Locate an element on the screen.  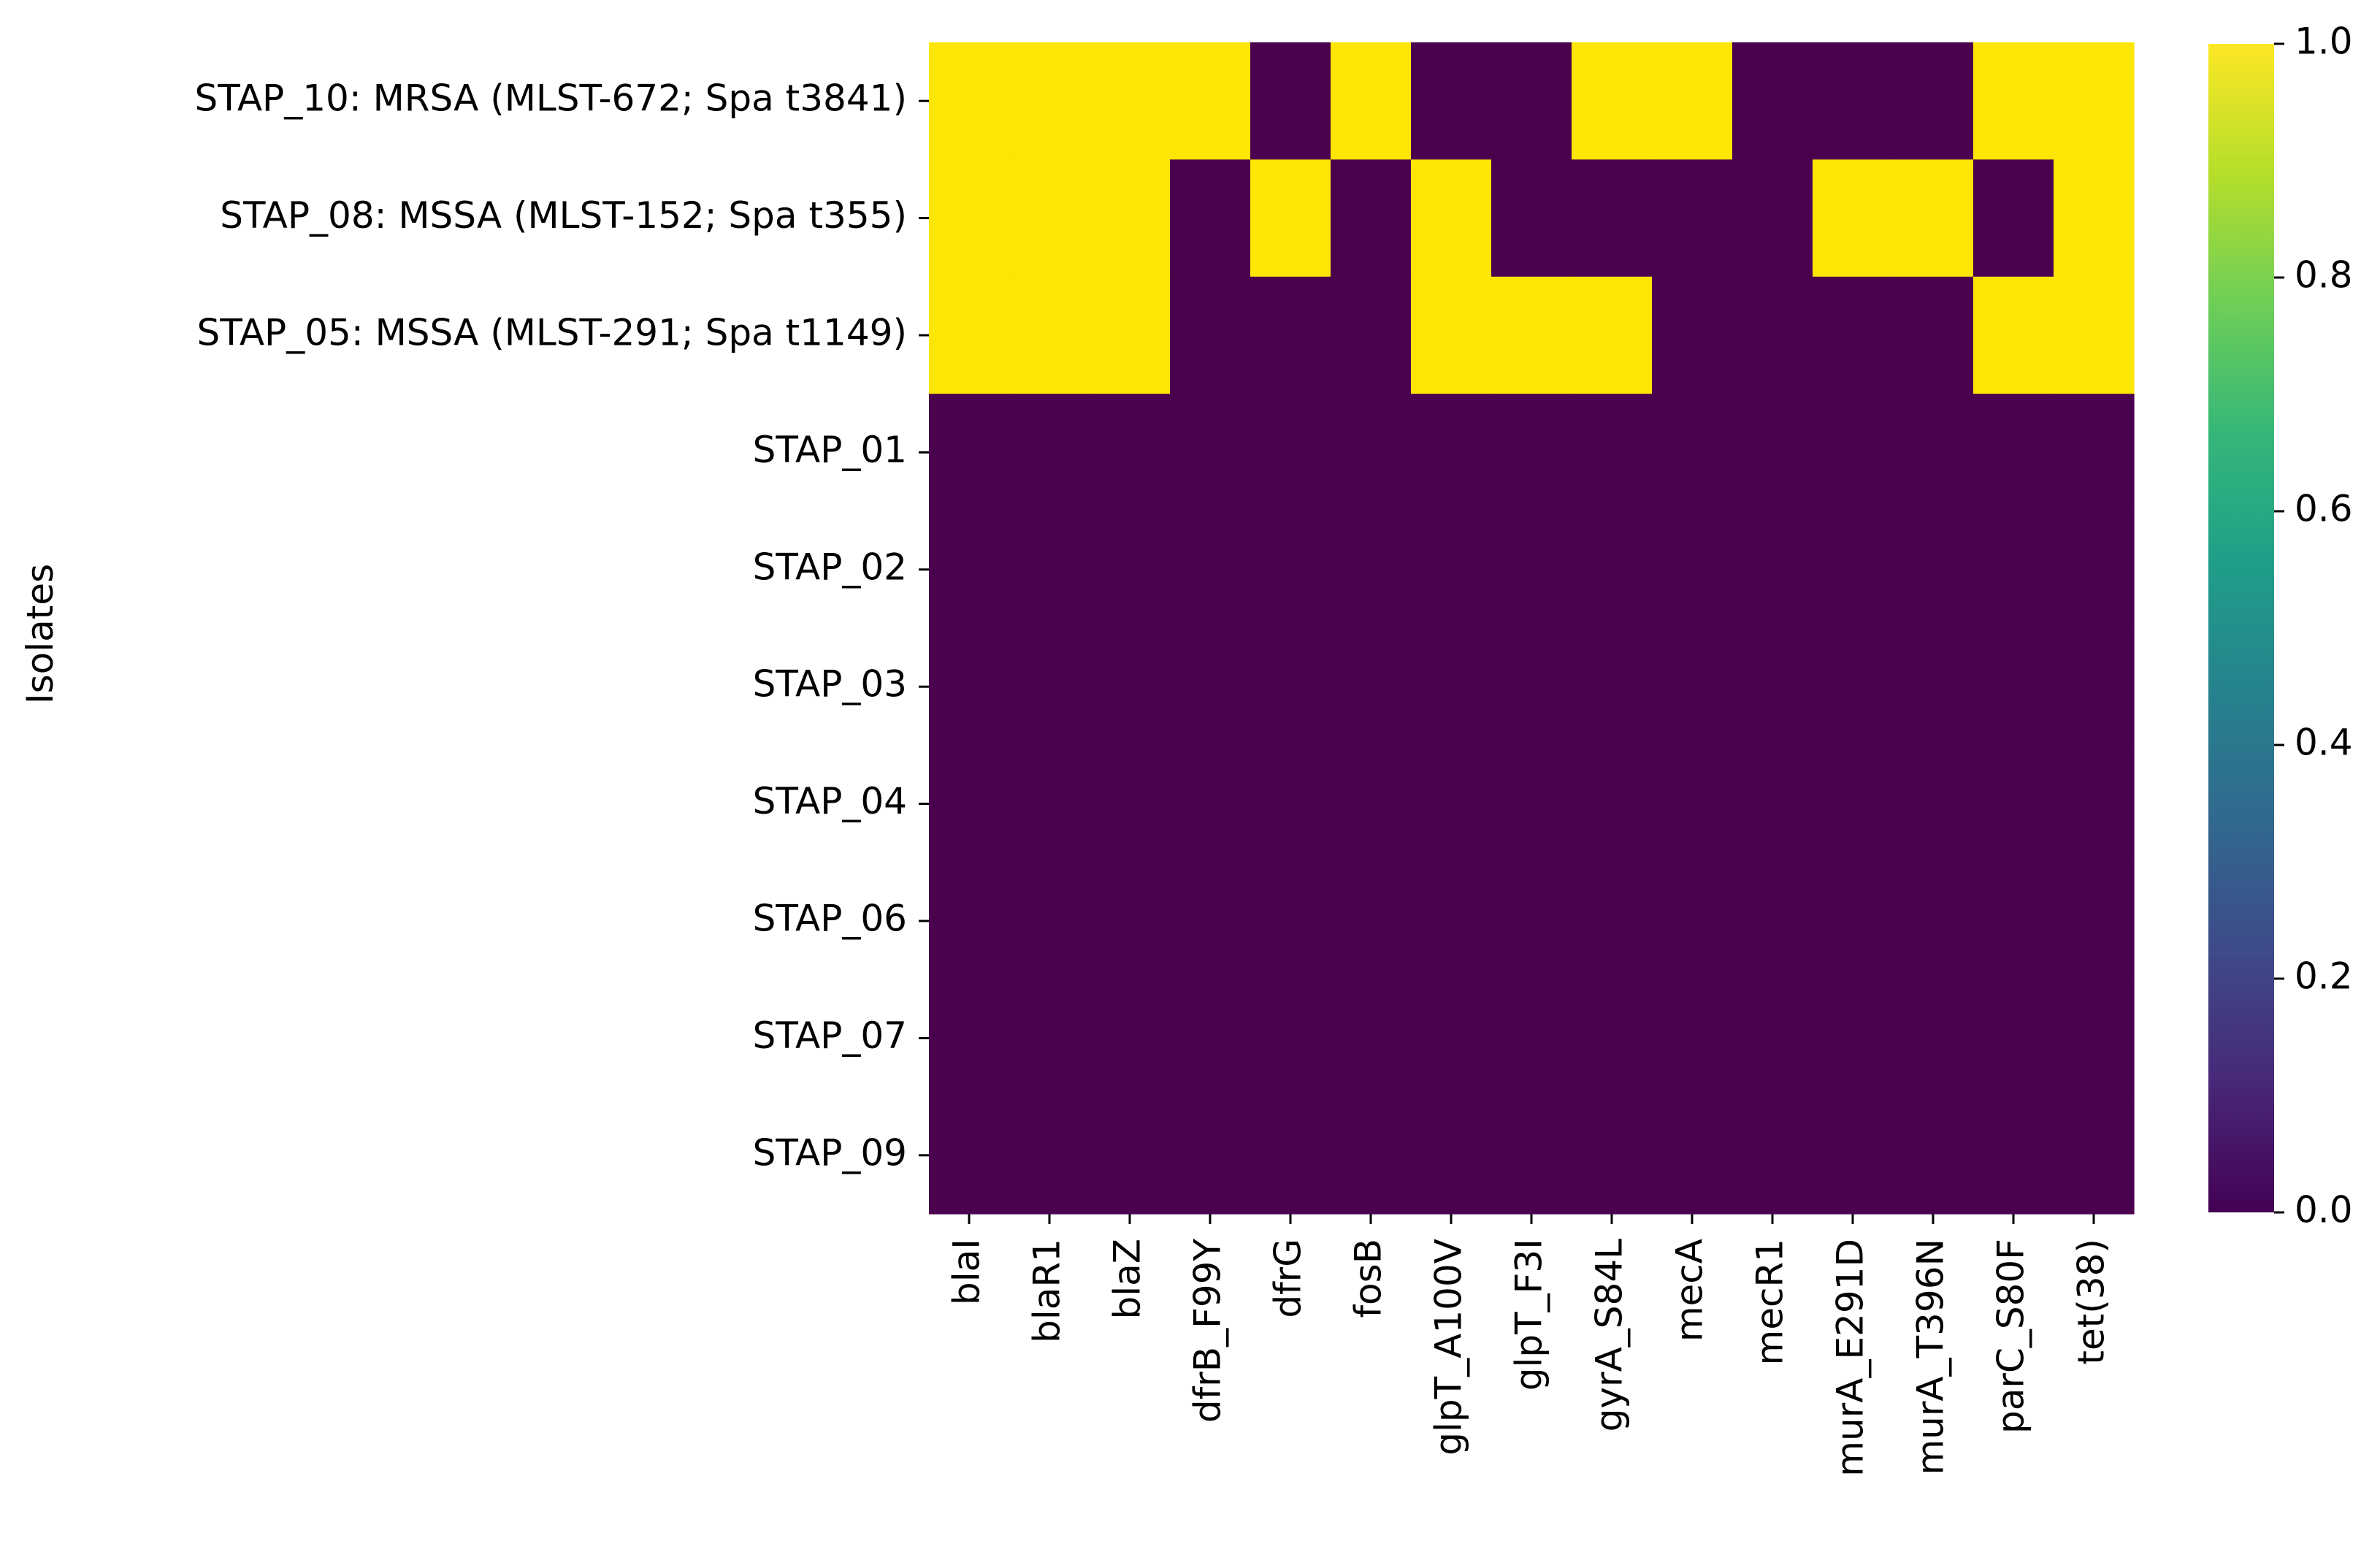
x-tick-label: parC_S80F is located at coordinates (2011, 1336).